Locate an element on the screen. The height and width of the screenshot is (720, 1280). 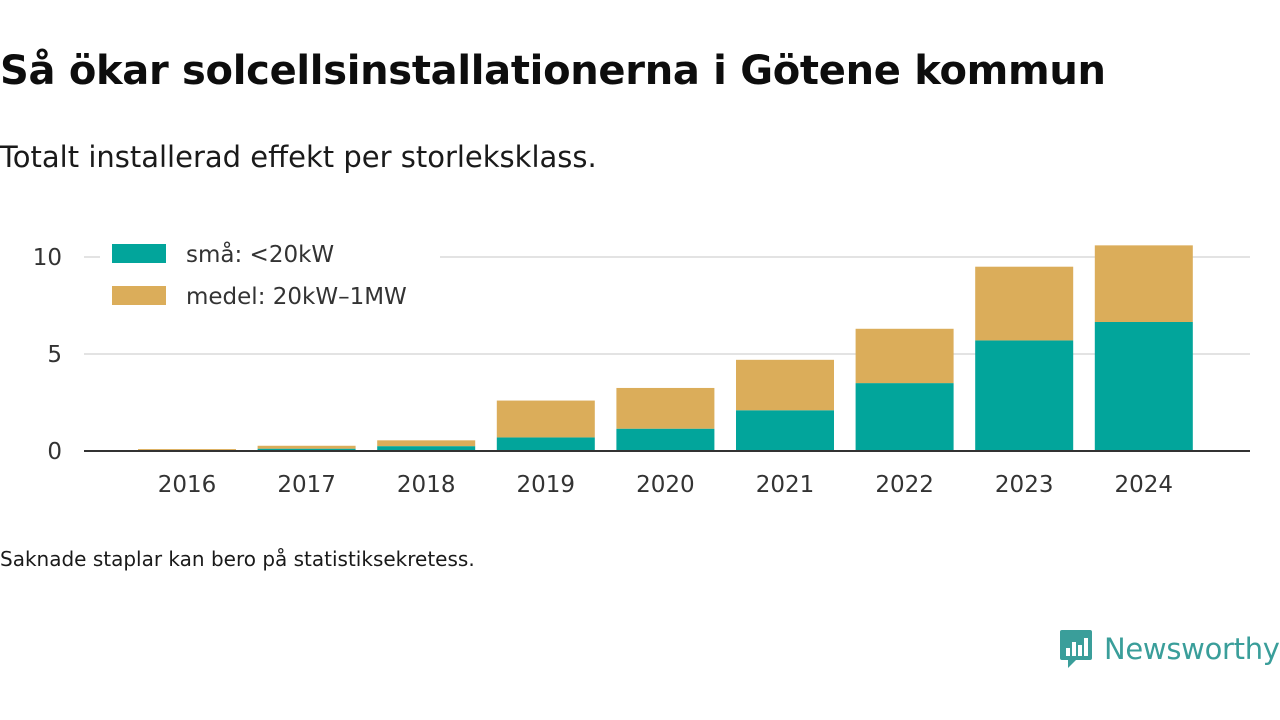
y-tick-label: 5 is located at coordinates (54, 355).